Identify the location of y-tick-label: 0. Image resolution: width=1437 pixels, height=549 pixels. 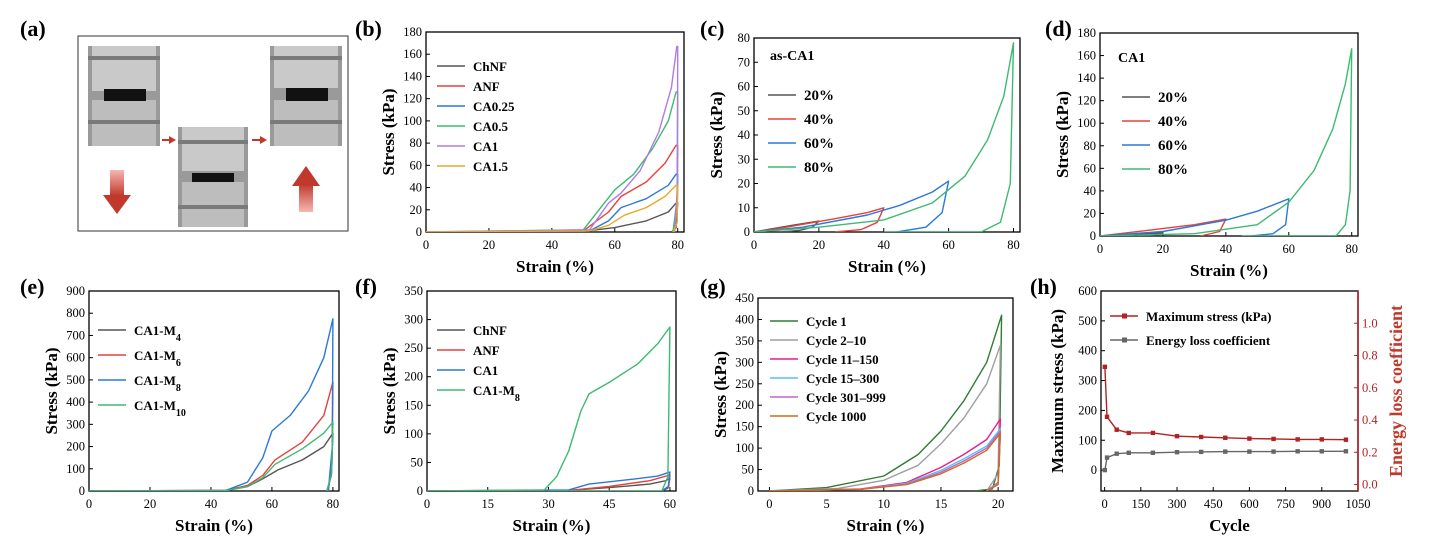
(420, 491).